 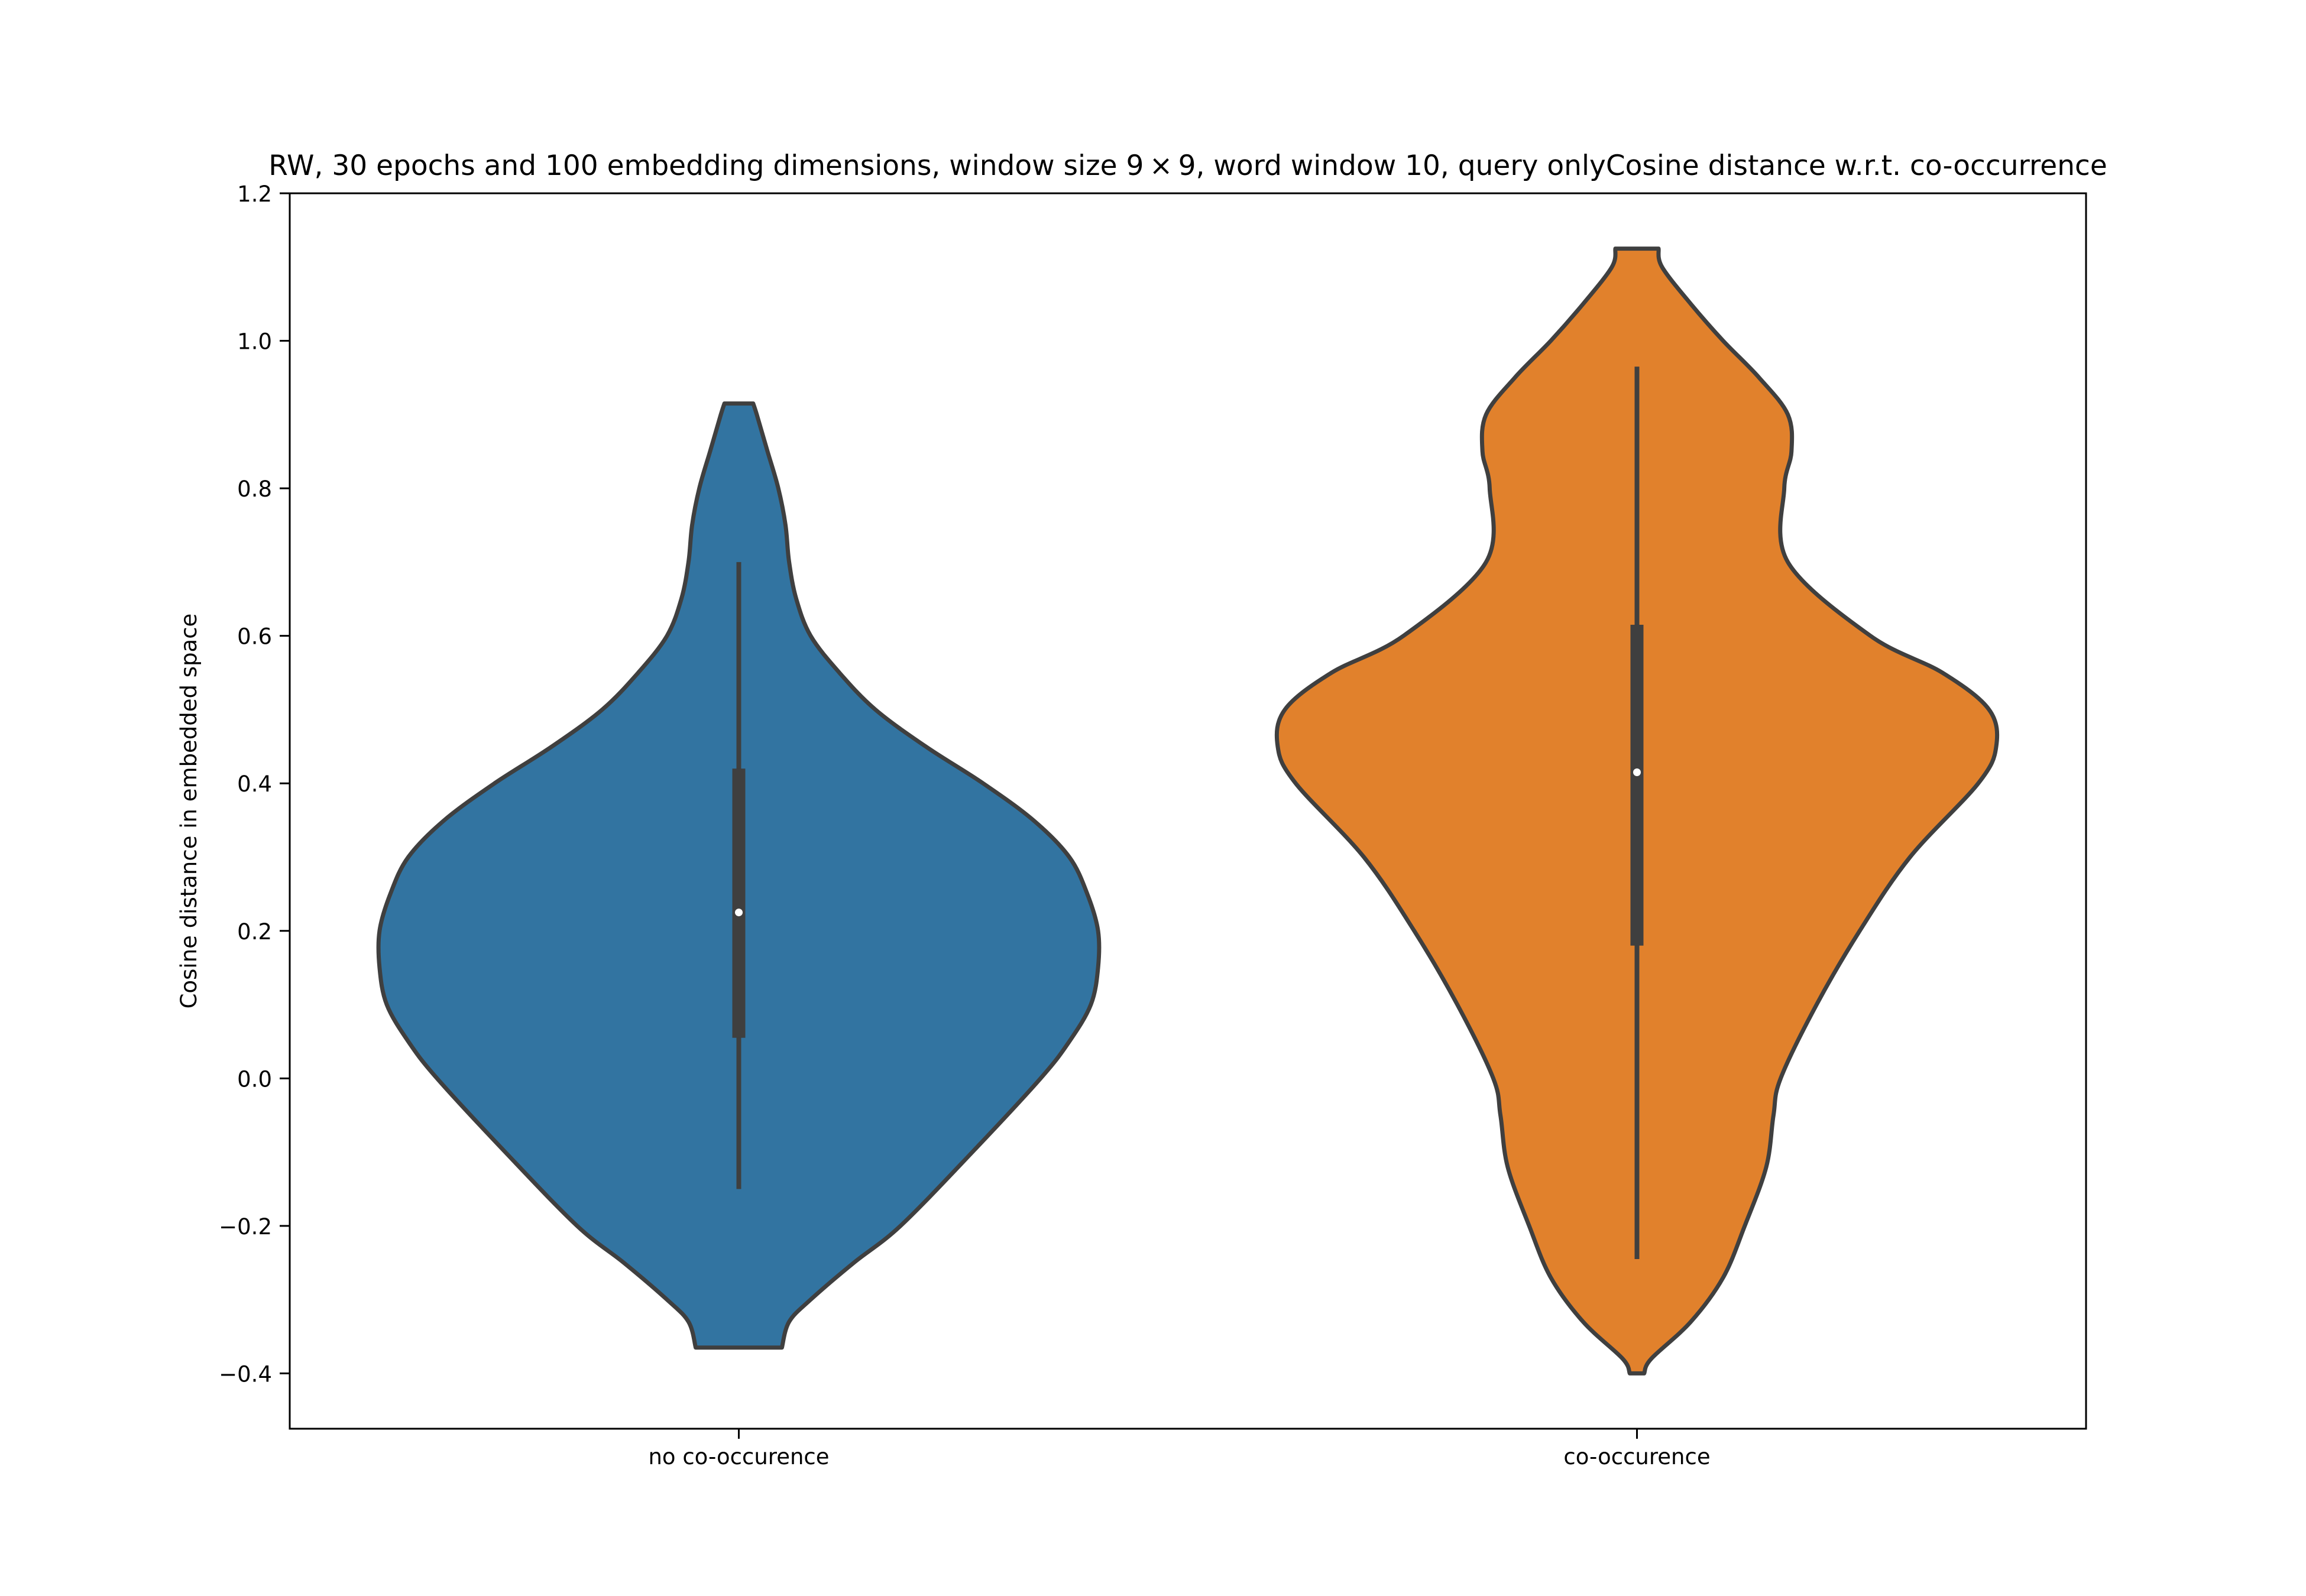 What do you see at coordinates (254, 489) in the screenshot?
I see `y-tick-label: 0.8` at bounding box center [254, 489].